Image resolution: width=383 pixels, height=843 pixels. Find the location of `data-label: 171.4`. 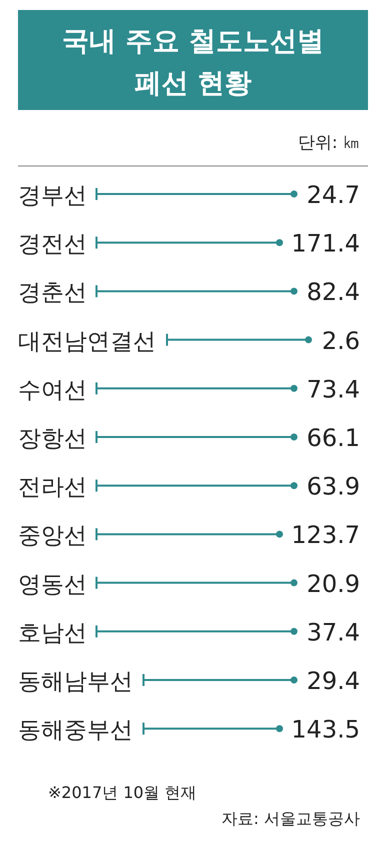

data-label: 171.4 is located at coordinates (325, 244).